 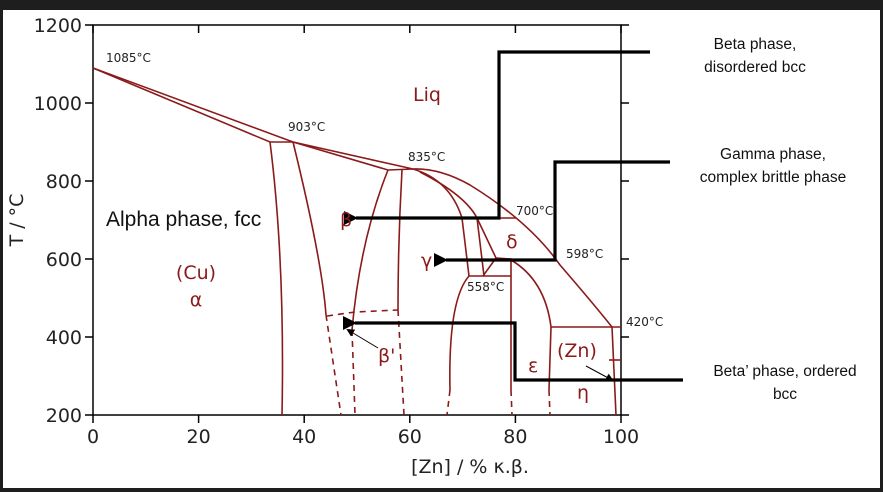 What do you see at coordinates (512, 242) in the screenshot?
I see `phase-label-delta: δ` at bounding box center [512, 242].